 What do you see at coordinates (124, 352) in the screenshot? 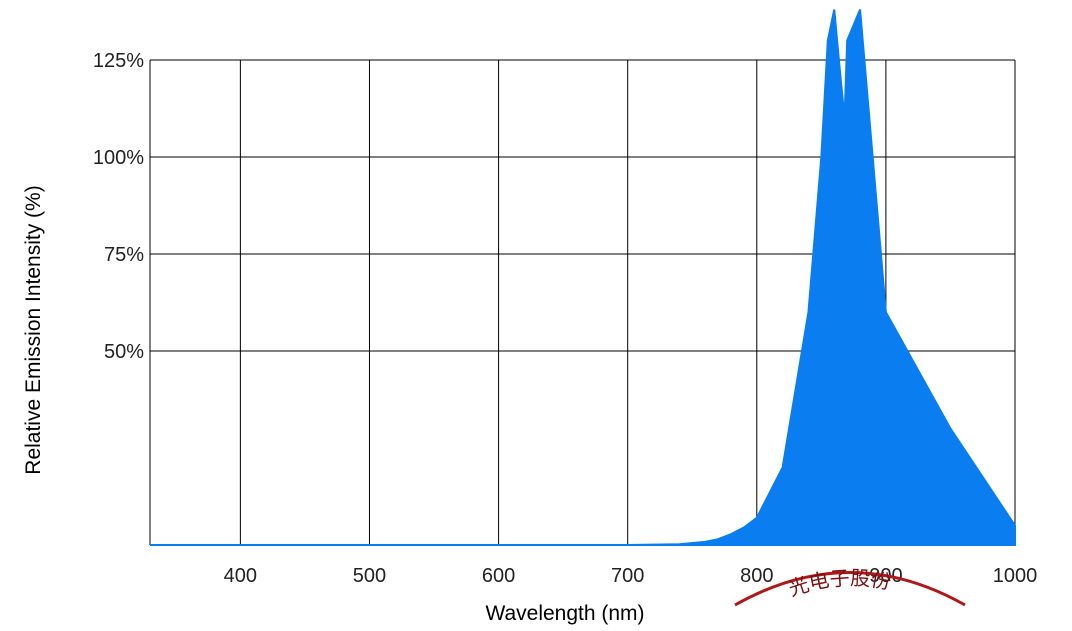
I see `y-tick-label: 50%` at bounding box center [124, 352].